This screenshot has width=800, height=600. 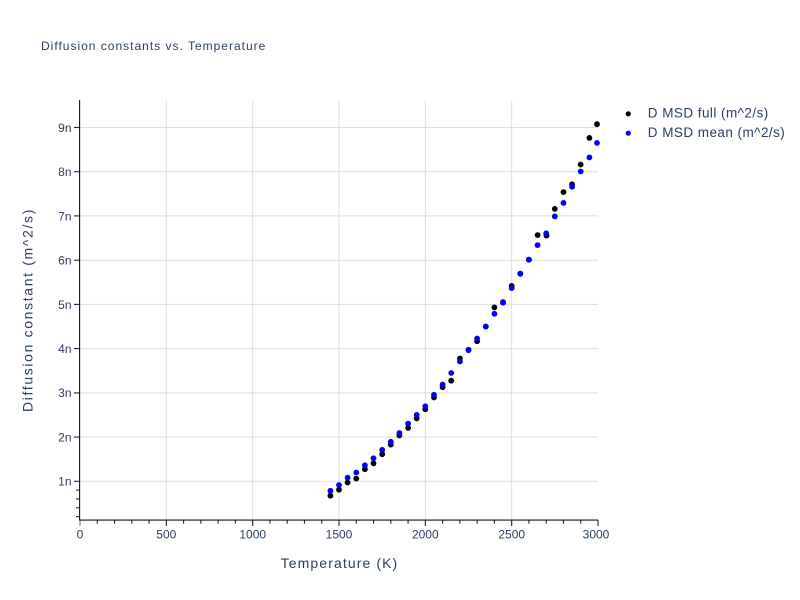 What do you see at coordinates (64, 216) in the screenshot?
I see `svg-text: 7n` at bounding box center [64, 216].